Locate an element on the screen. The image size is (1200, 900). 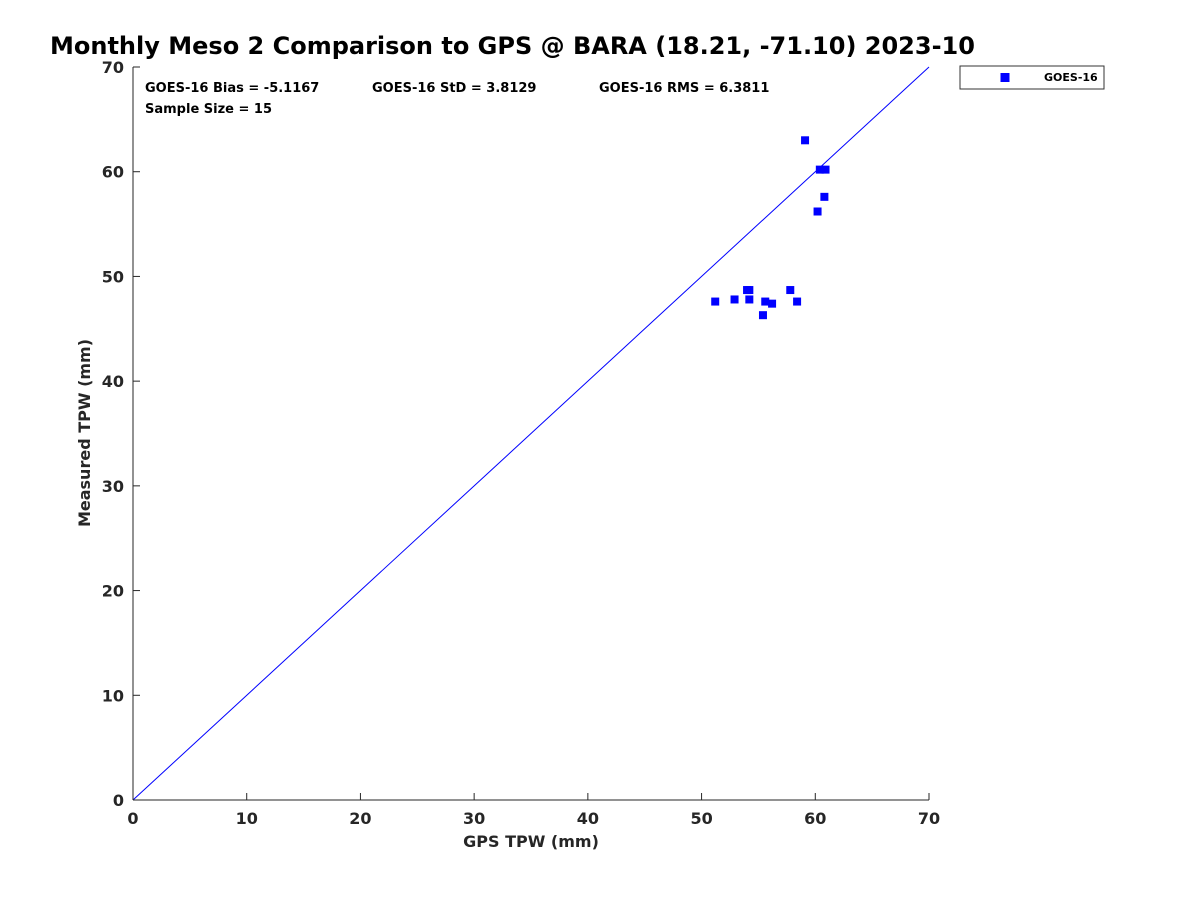
y-tick-label: 0 is located at coordinates (118, 800).